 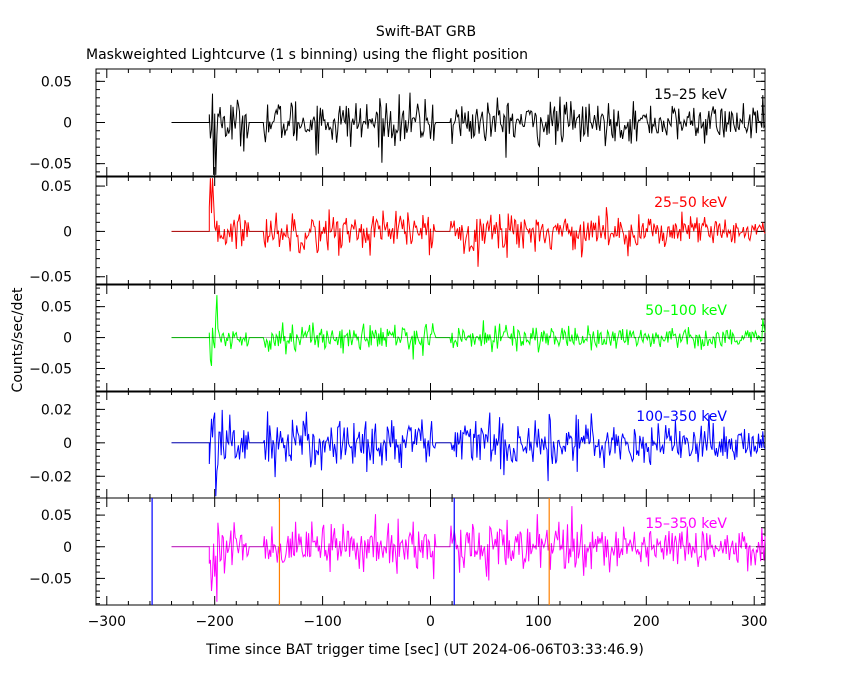 What do you see at coordinates (646, 622) in the screenshot?
I see `x-tick-label: 200` at bounding box center [646, 622].